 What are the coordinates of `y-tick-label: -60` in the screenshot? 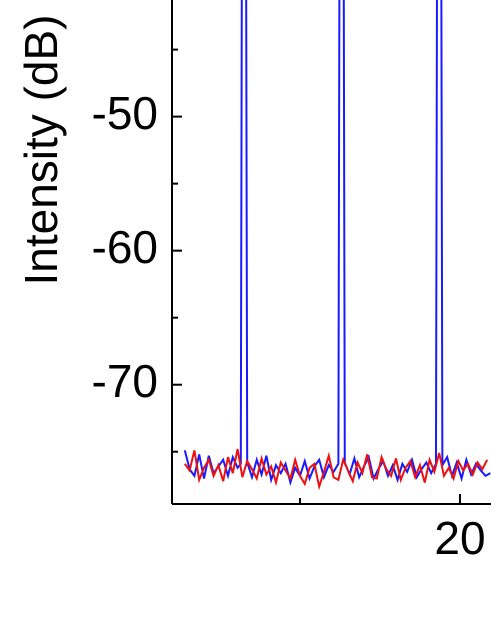 It's located at (125, 247).